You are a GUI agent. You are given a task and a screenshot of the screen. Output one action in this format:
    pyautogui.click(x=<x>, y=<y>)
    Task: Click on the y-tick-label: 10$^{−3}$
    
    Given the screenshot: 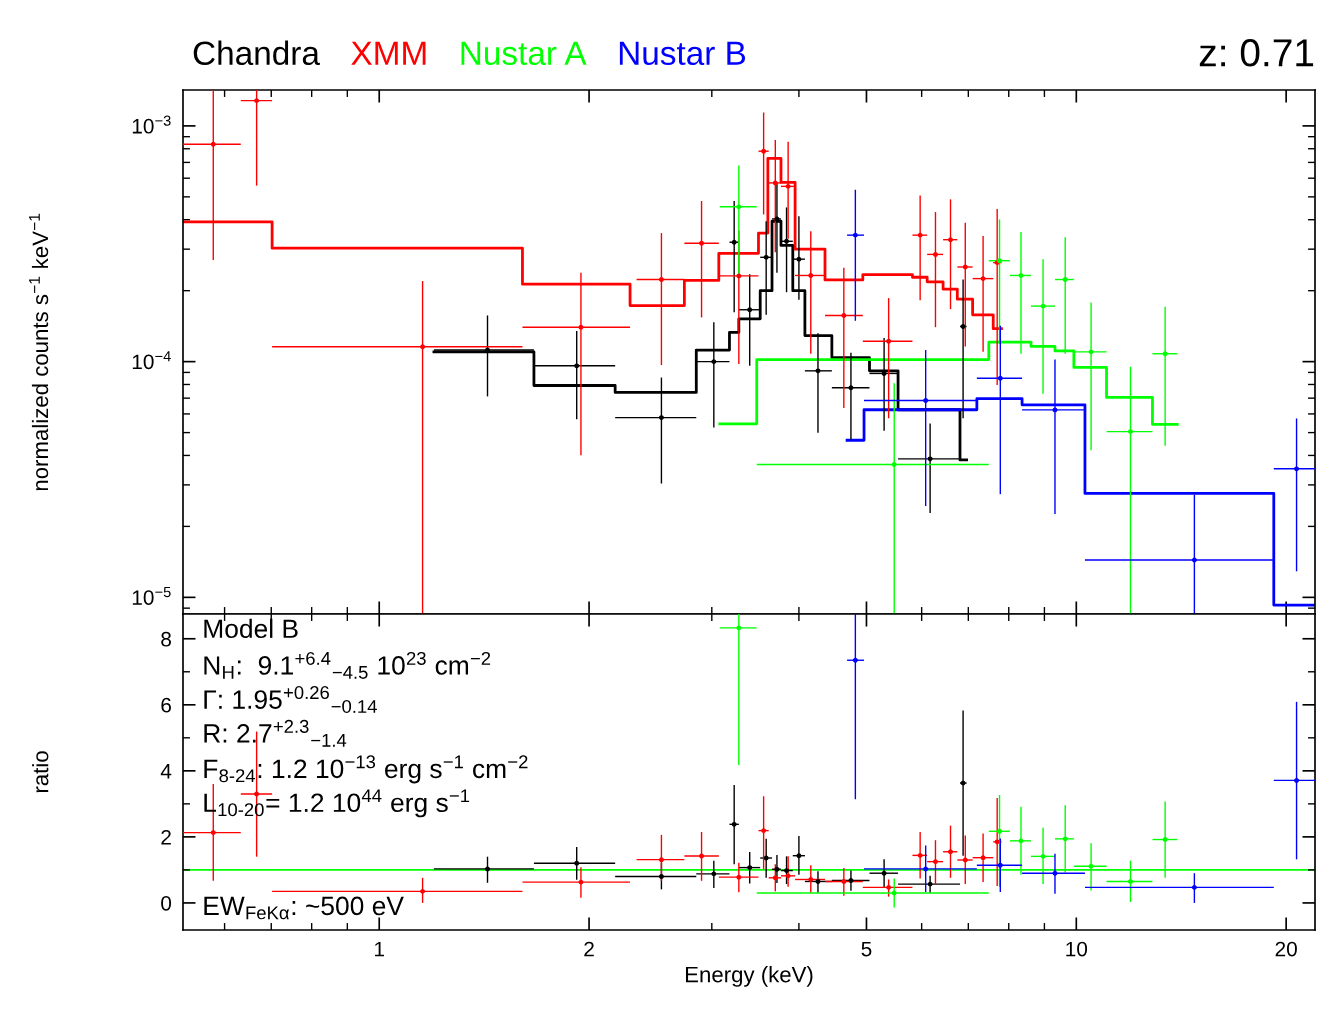 What is the action you would take?
    pyautogui.click(x=151, y=124)
    